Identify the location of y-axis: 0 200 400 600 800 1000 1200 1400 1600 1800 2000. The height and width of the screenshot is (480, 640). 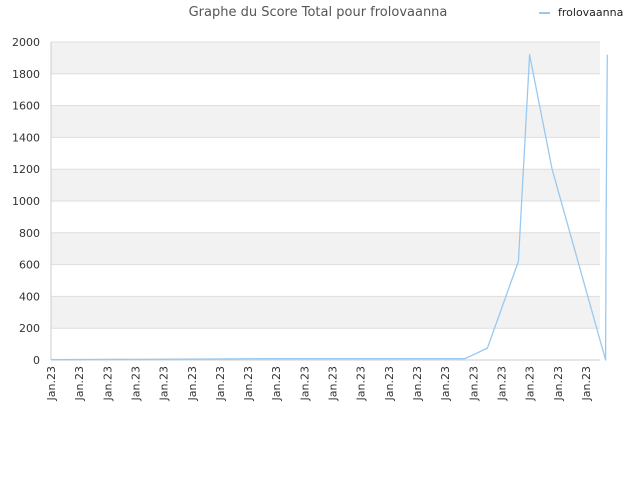
(26, 201).